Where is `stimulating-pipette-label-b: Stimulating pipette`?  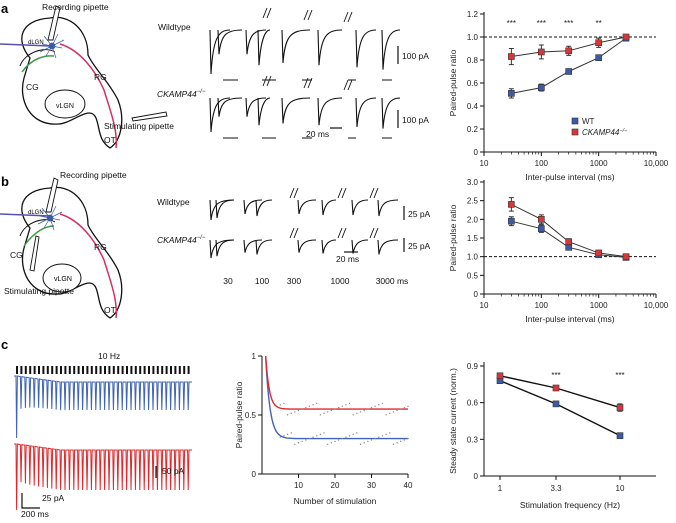 stimulating-pipette-label-b: Stimulating pipette is located at coordinates (39, 291).